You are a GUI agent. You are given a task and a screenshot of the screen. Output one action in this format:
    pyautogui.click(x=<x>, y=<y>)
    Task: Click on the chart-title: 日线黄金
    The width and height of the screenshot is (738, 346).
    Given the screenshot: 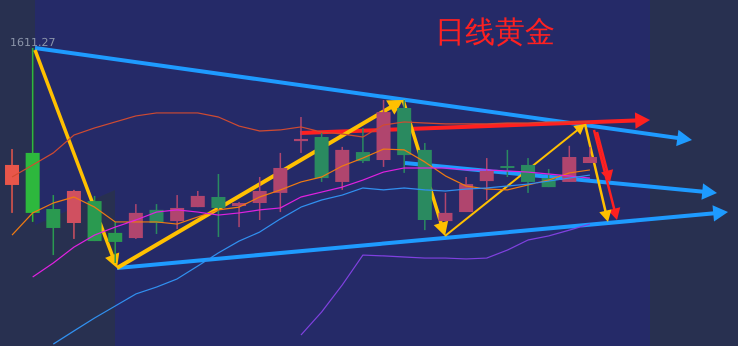 What is the action you would take?
    pyautogui.click(x=495, y=32)
    